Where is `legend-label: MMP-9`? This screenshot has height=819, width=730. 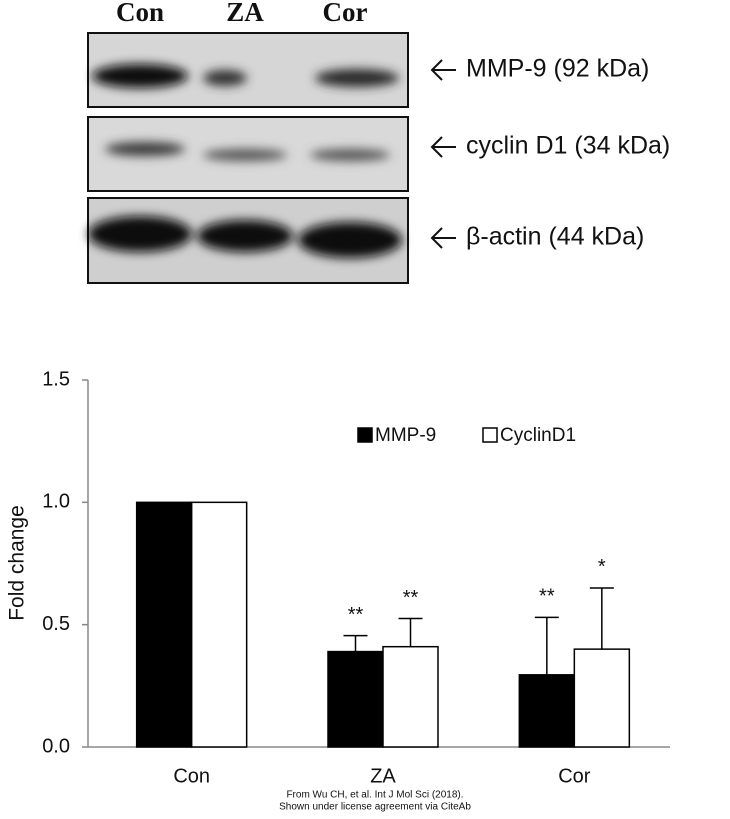 legend-label: MMP-9 is located at coordinates (405, 435).